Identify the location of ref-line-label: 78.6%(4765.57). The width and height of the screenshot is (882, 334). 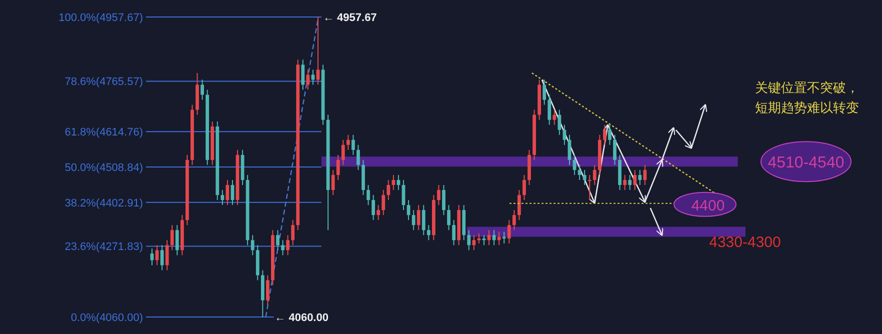
(103, 82).